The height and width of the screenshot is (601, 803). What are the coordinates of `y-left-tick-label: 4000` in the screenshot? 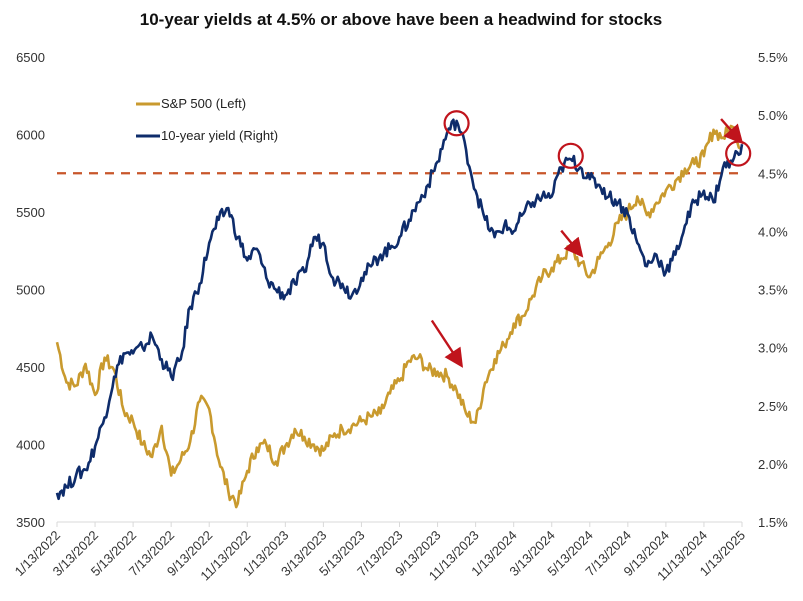 It's located at (30, 445).